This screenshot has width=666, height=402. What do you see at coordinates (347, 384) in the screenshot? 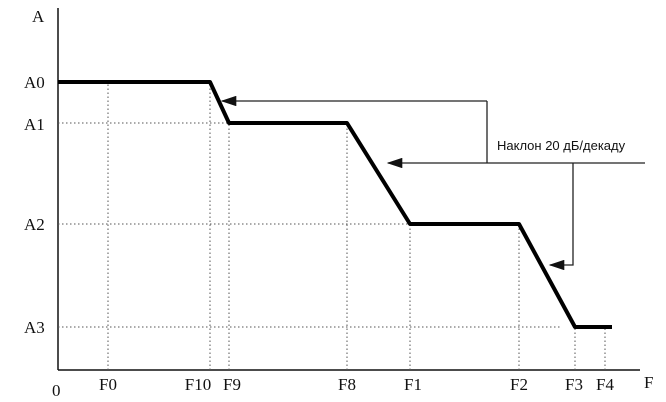
I see `freq-label: F8` at bounding box center [347, 384].